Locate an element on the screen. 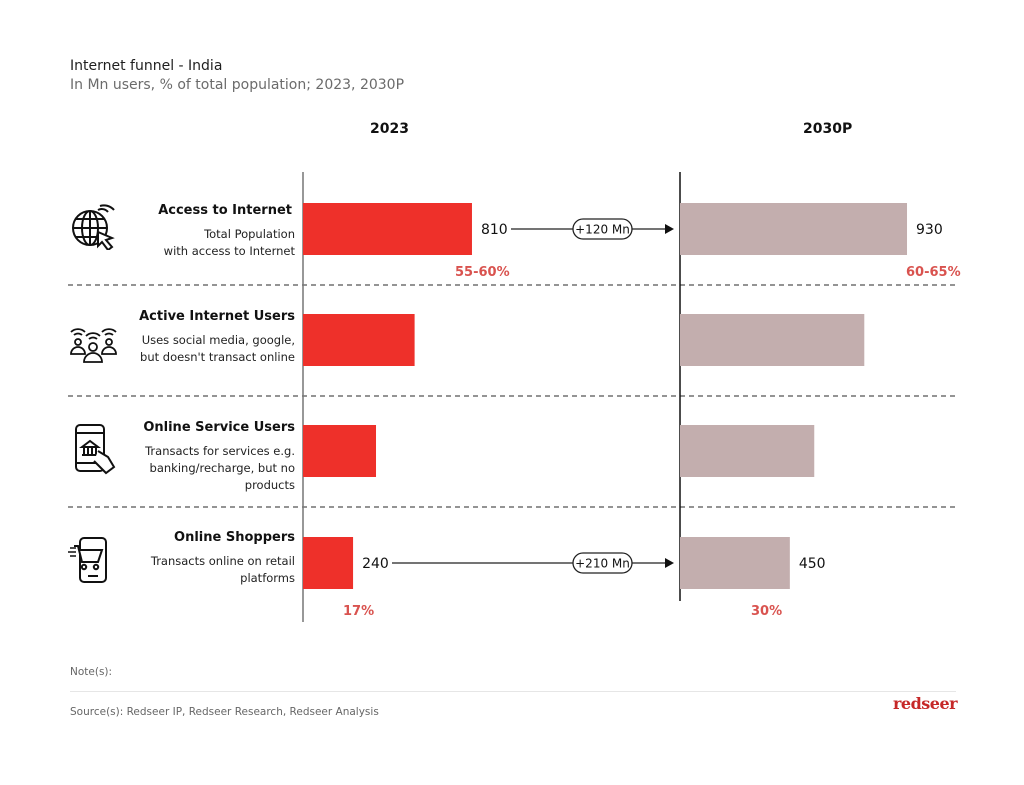 This screenshot has width=1024, height=785. growth-label: +210 Mn is located at coordinates (602, 564).